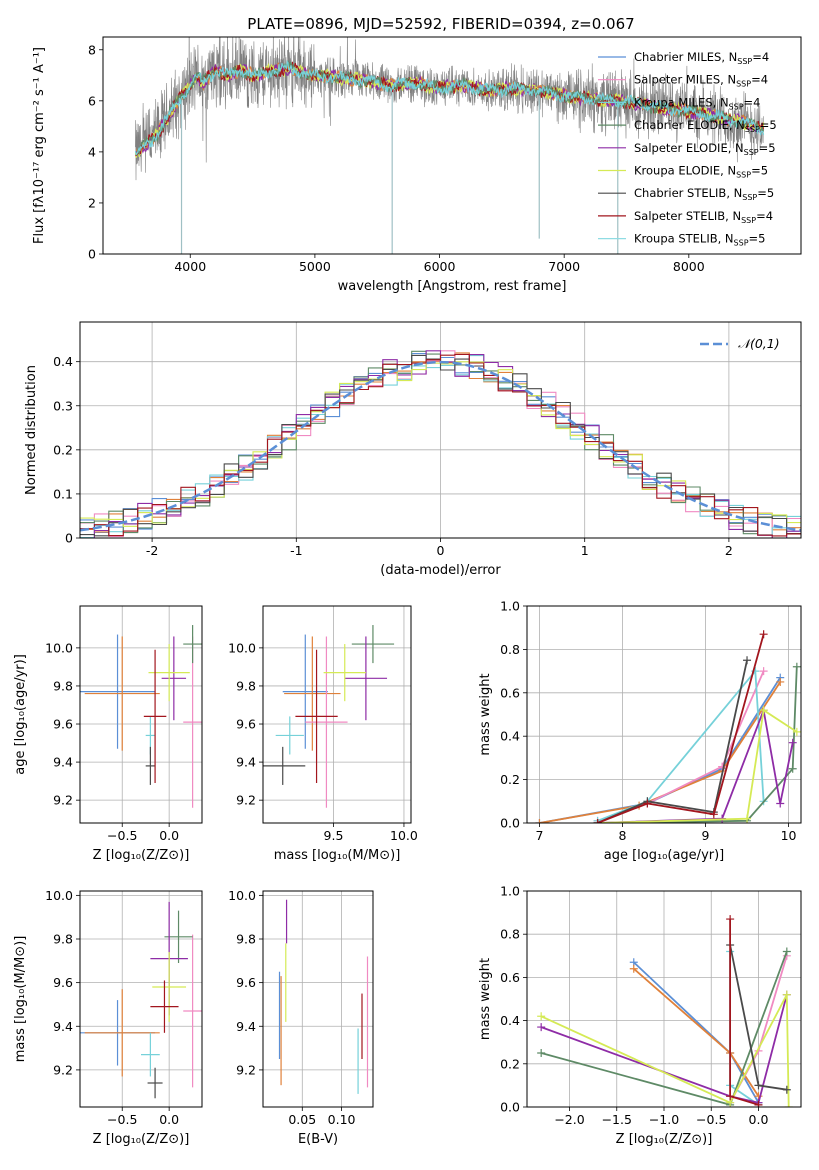 Image resolution: width=819 pixels, height=1170 pixels. What do you see at coordinates (701, 58) in the screenshot?
I see `legend-label: Chabrier MILES, NSSP=4` at bounding box center [701, 58].